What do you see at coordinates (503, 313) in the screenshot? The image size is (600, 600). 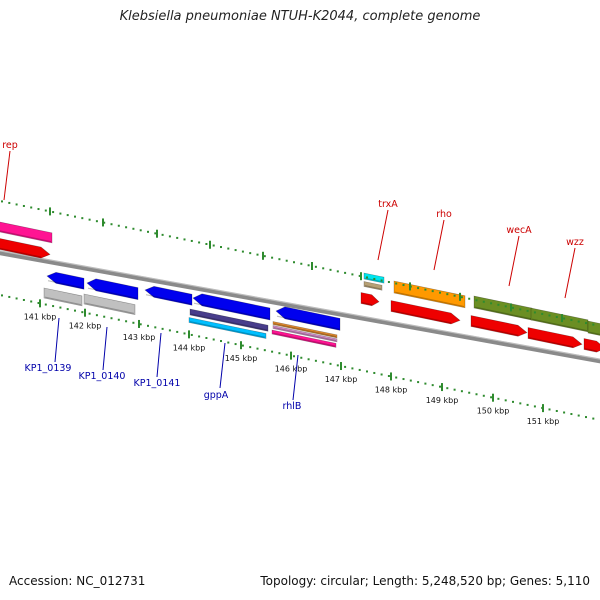 I see `gene-wecA-green-bar-shade` at bounding box center [503, 313].